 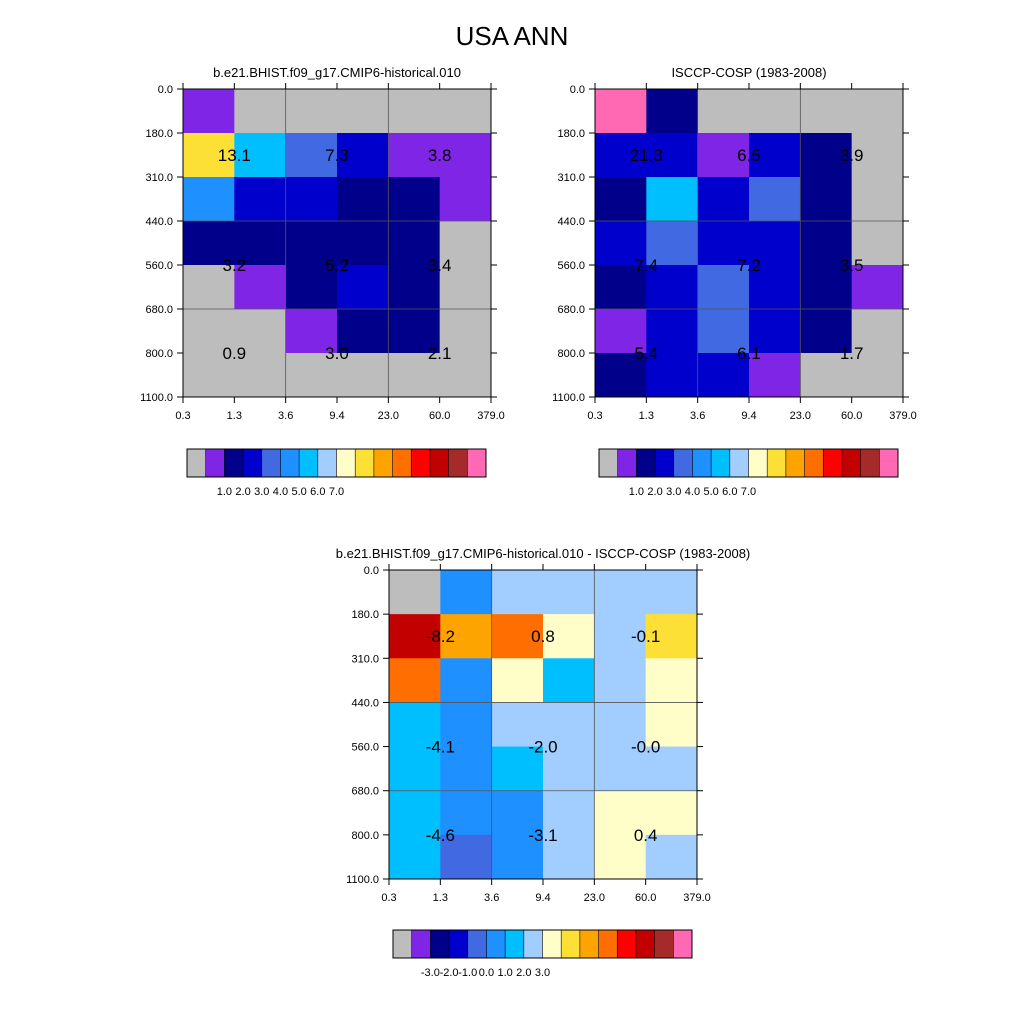 I want to click on figure-title: USA ANN, so click(x=512, y=36).